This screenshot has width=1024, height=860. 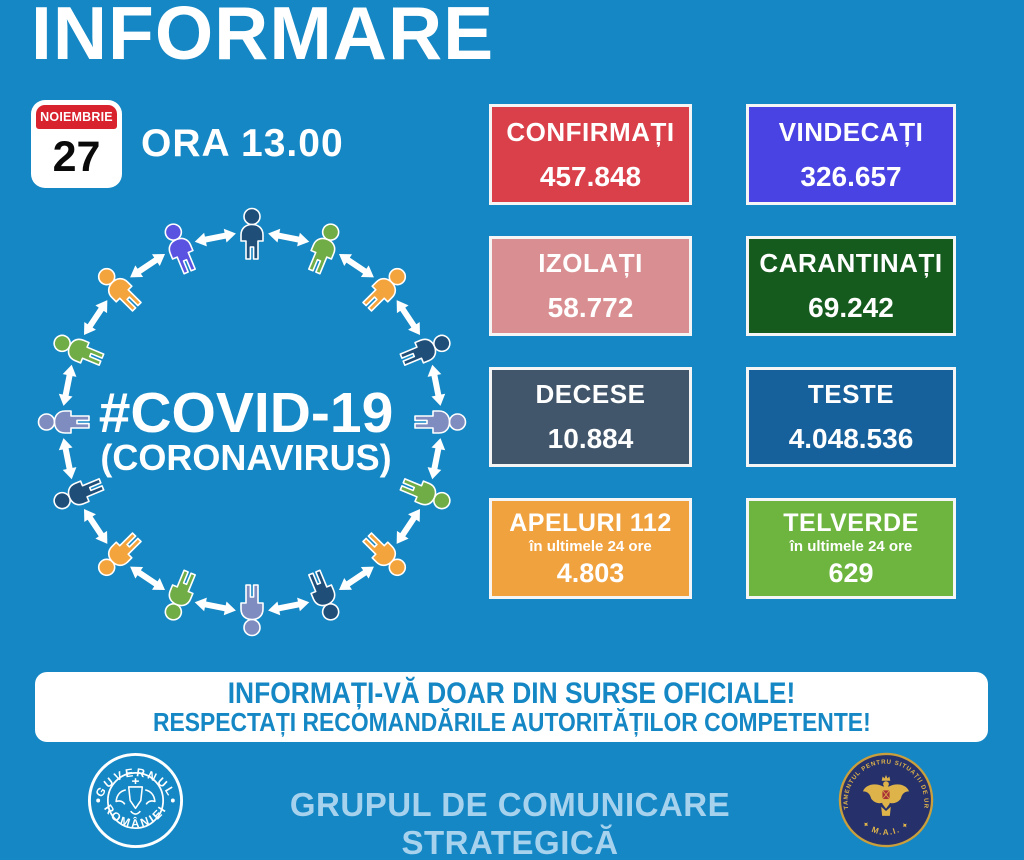 What do you see at coordinates (851, 438) in the screenshot?
I see `stat-value: 4.048.536` at bounding box center [851, 438].